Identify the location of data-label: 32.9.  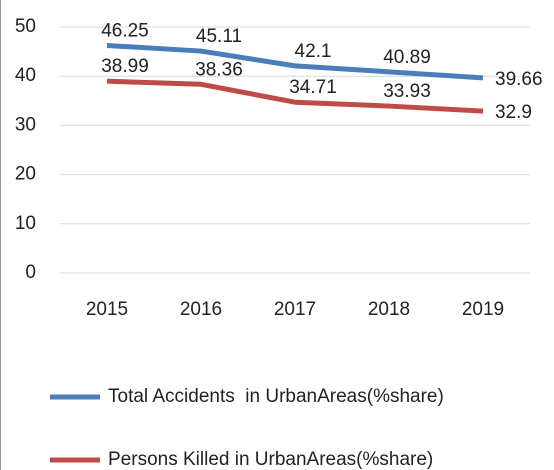
(513, 112).